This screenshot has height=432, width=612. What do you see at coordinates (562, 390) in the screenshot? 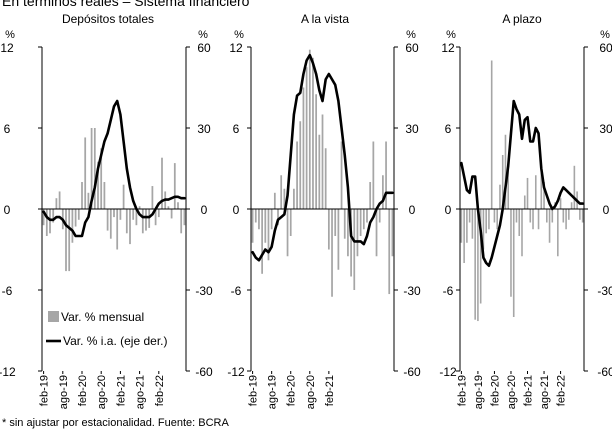
I see `x-tick-label: feb-22` at bounding box center [562, 390].